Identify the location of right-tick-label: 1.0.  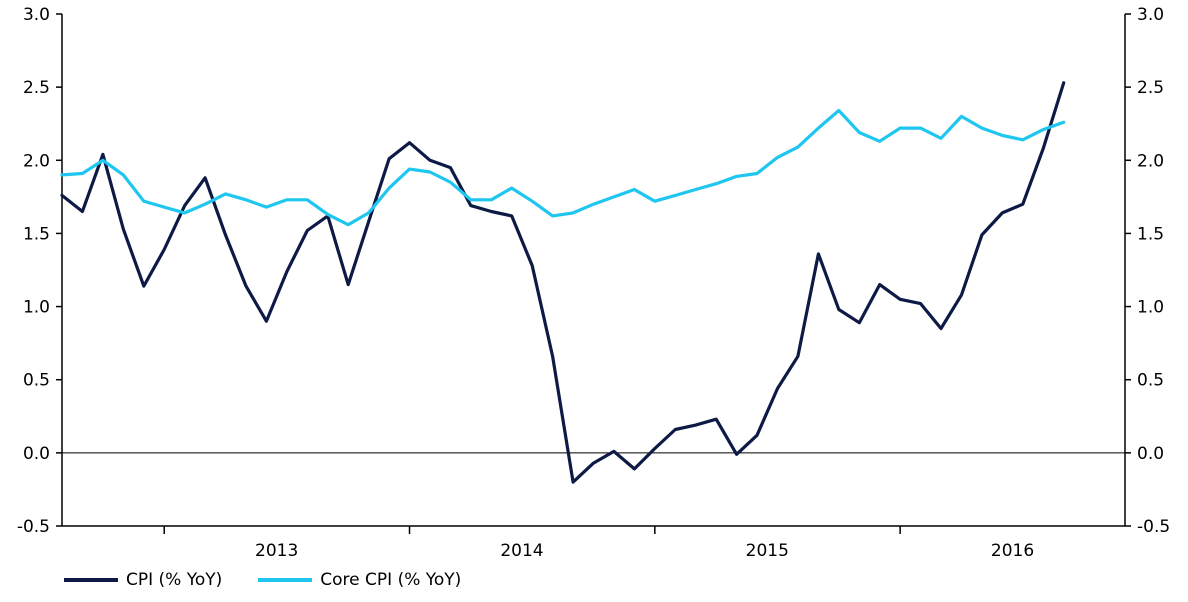
(1150, 308).